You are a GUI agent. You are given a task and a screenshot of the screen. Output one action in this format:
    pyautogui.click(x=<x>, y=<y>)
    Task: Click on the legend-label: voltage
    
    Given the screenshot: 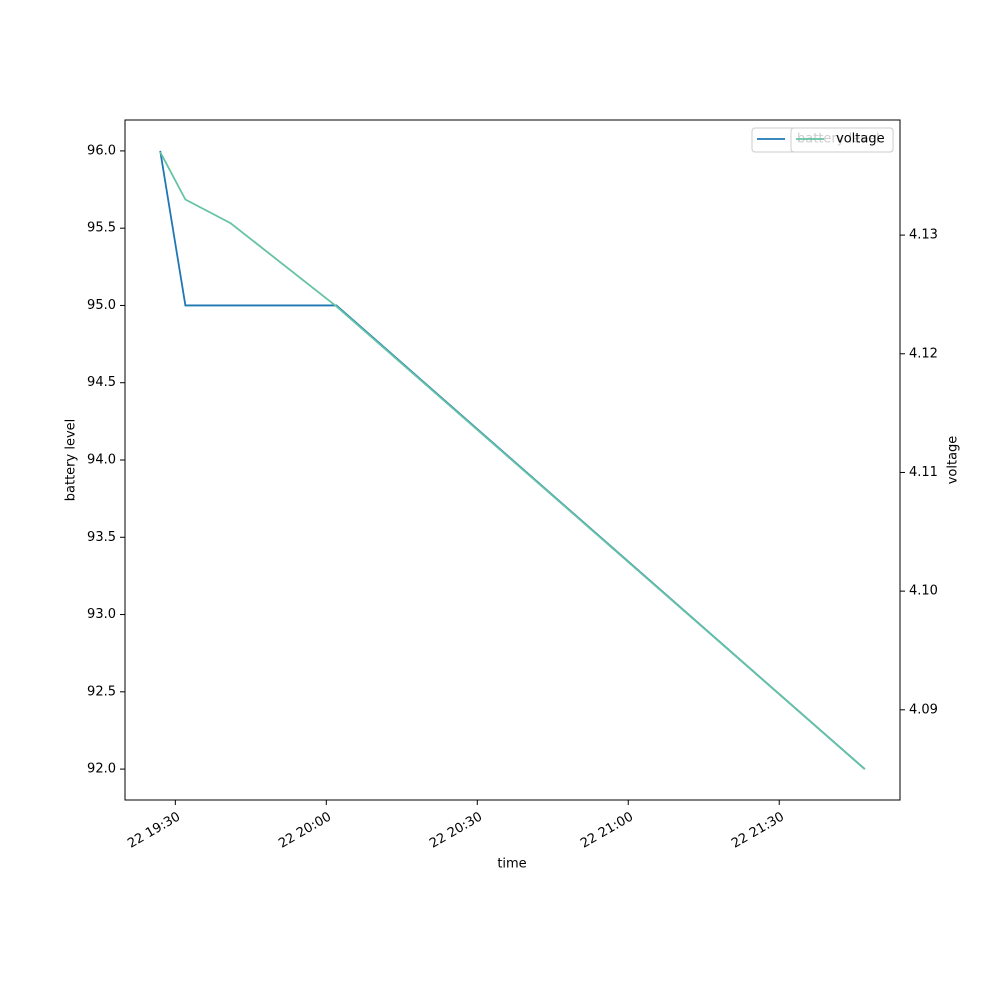 What is the action you would take?
    pyautogui.click(x=860, y=139)
    